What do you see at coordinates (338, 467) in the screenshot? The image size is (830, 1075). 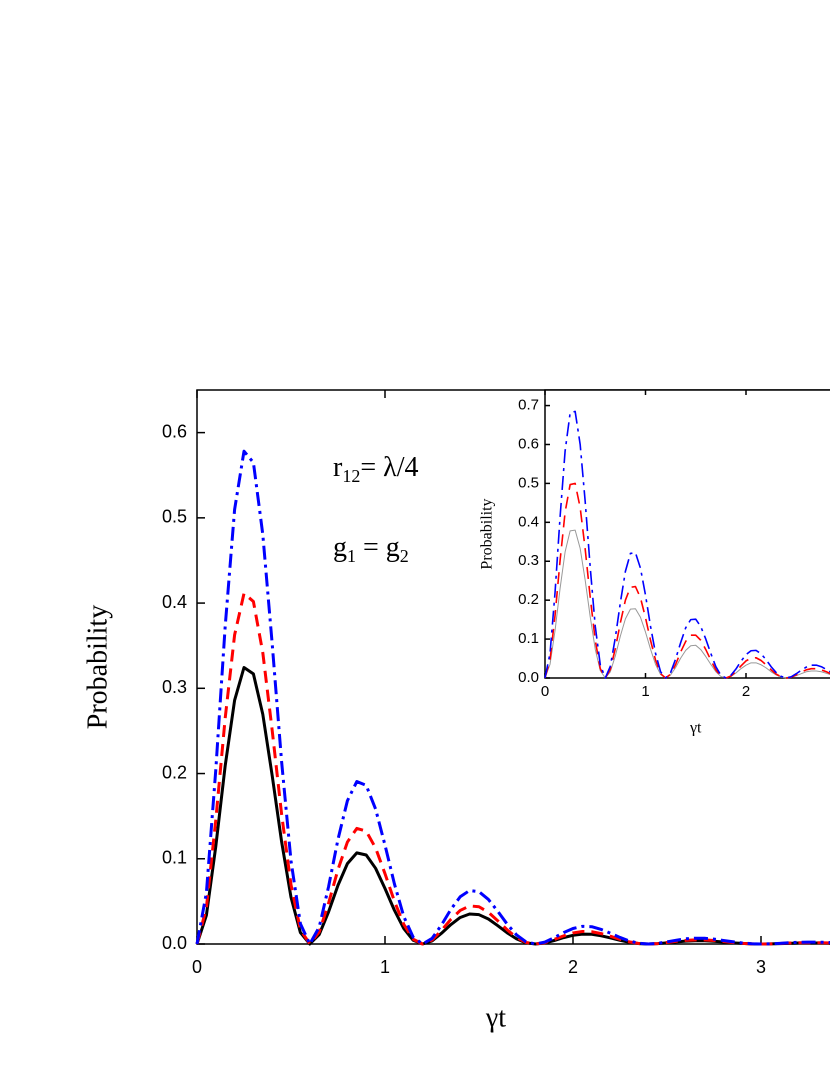 I see `annotation-main: r` at bounding box center [338, 467].